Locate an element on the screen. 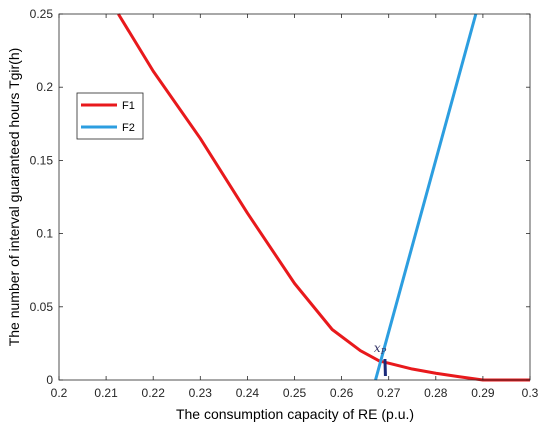  x-tick-label: 0.3 is located at coordinates (530, 393).